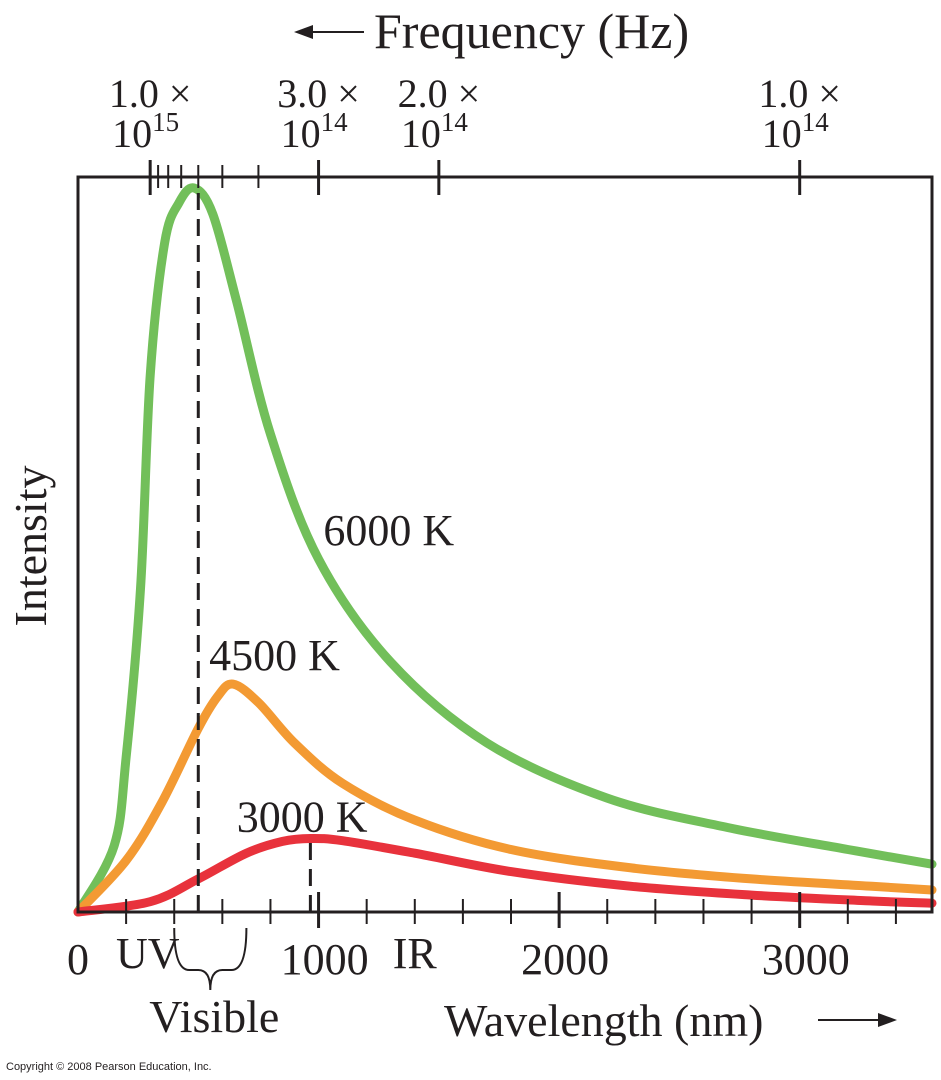 Image resolution: width=941 pixels, height=1080 pixels. I want to click on top-axis-title: Frequency (Hz), so click(491, 31).